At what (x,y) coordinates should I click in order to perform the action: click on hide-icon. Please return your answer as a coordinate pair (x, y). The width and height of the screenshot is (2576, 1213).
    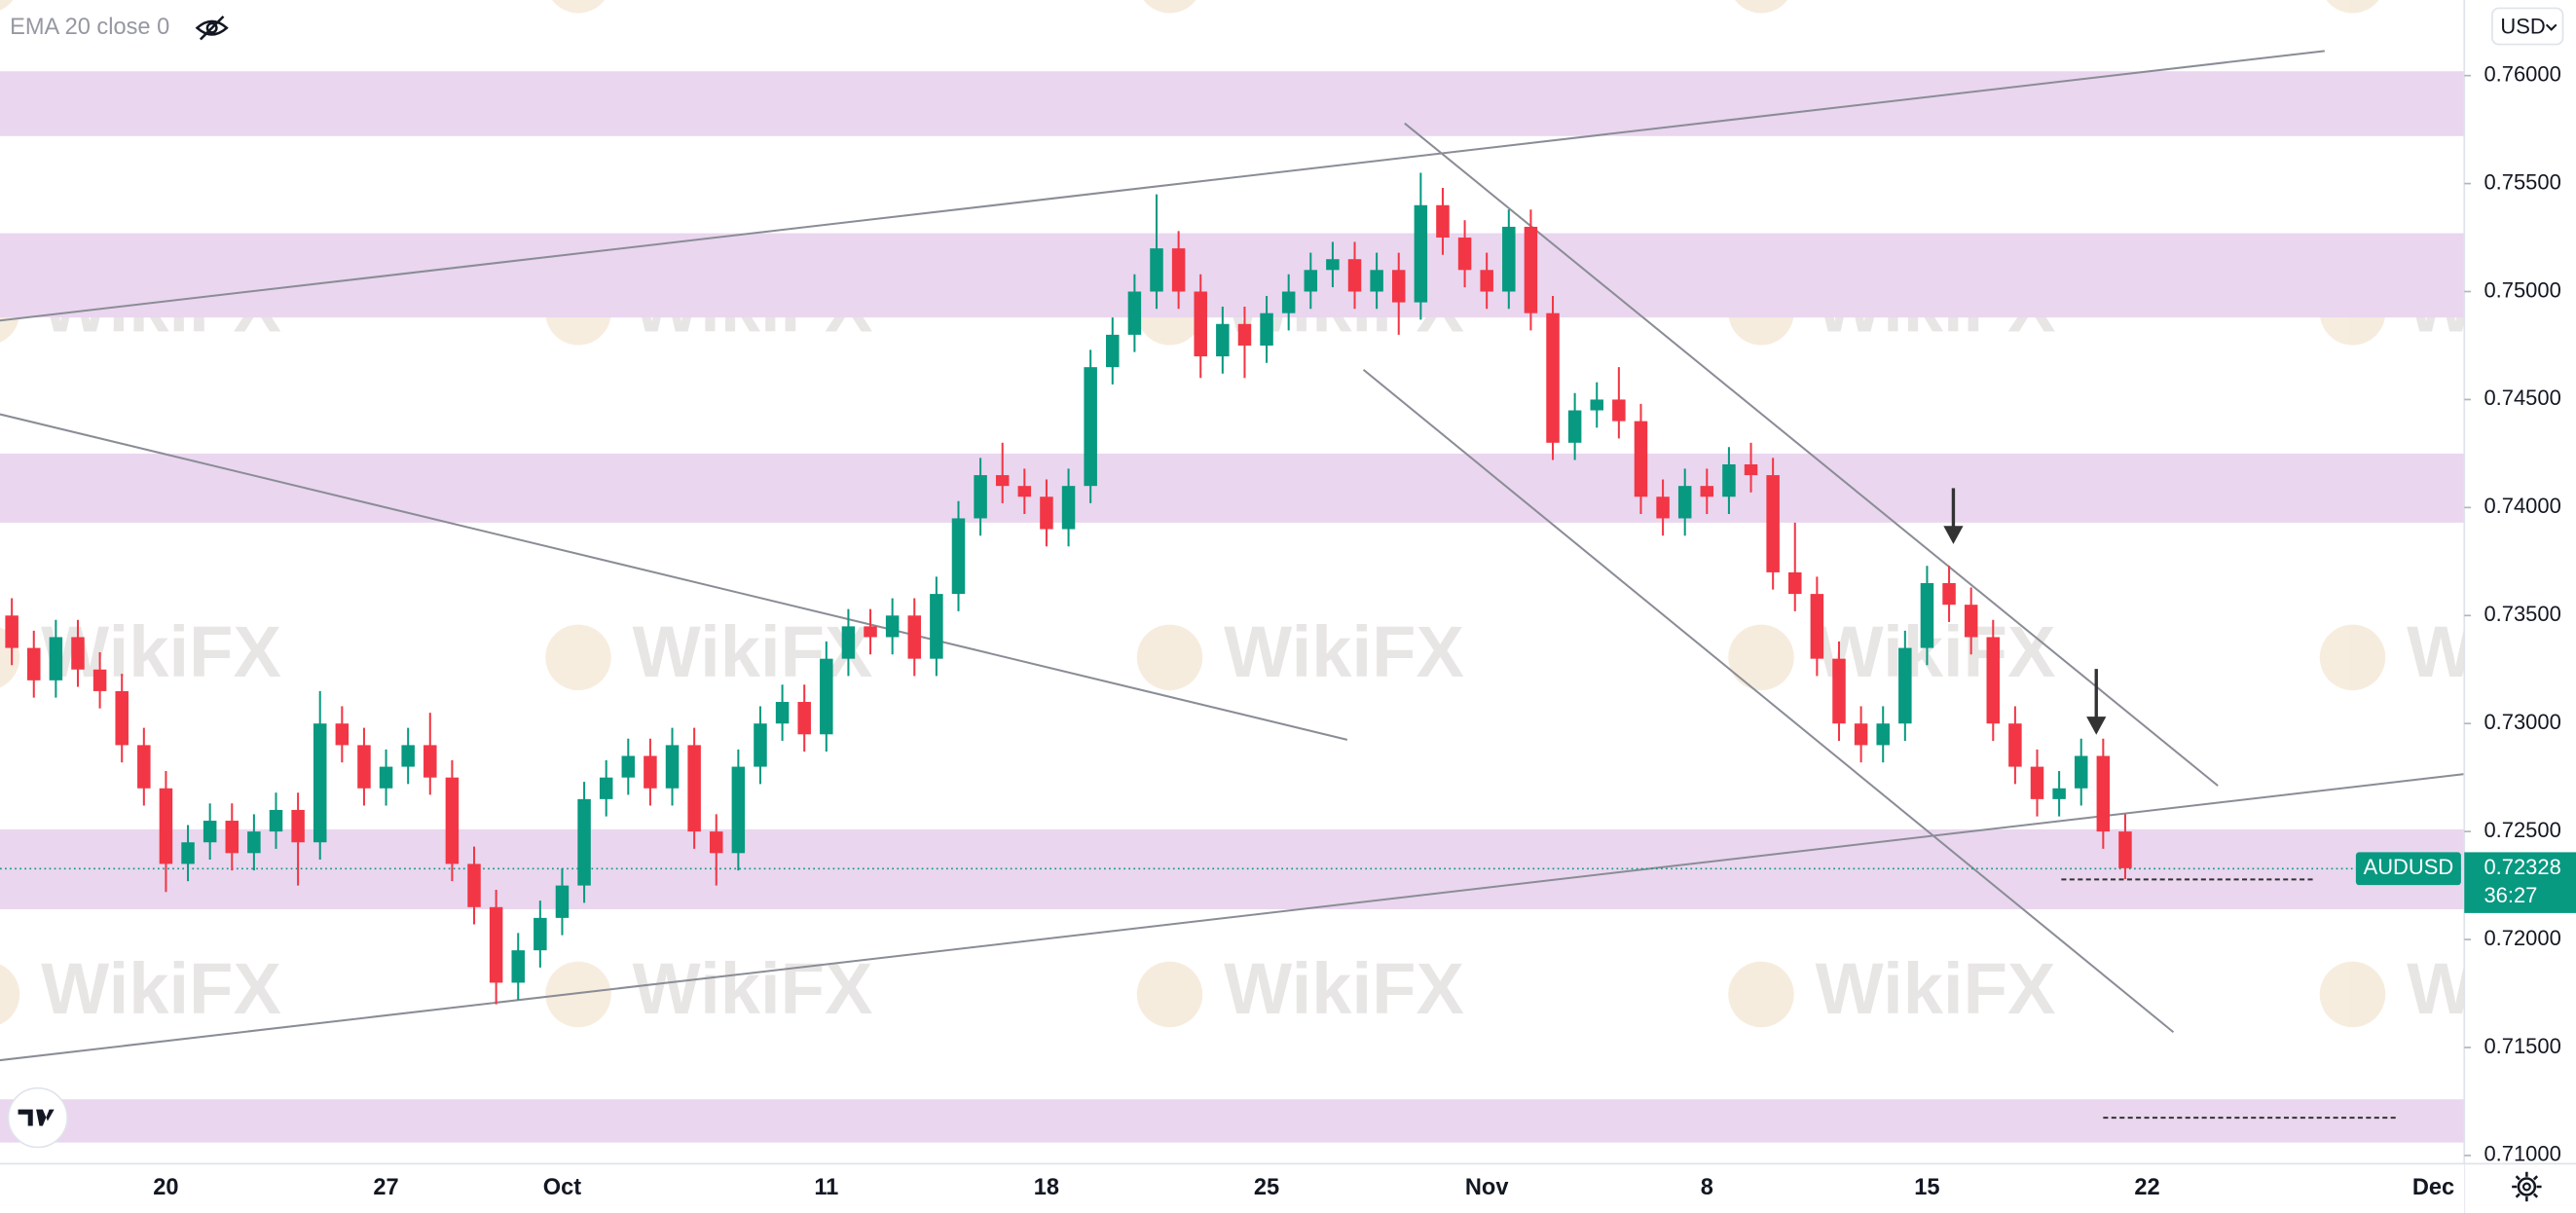
    Looking at the image, I should click on (212, 28).